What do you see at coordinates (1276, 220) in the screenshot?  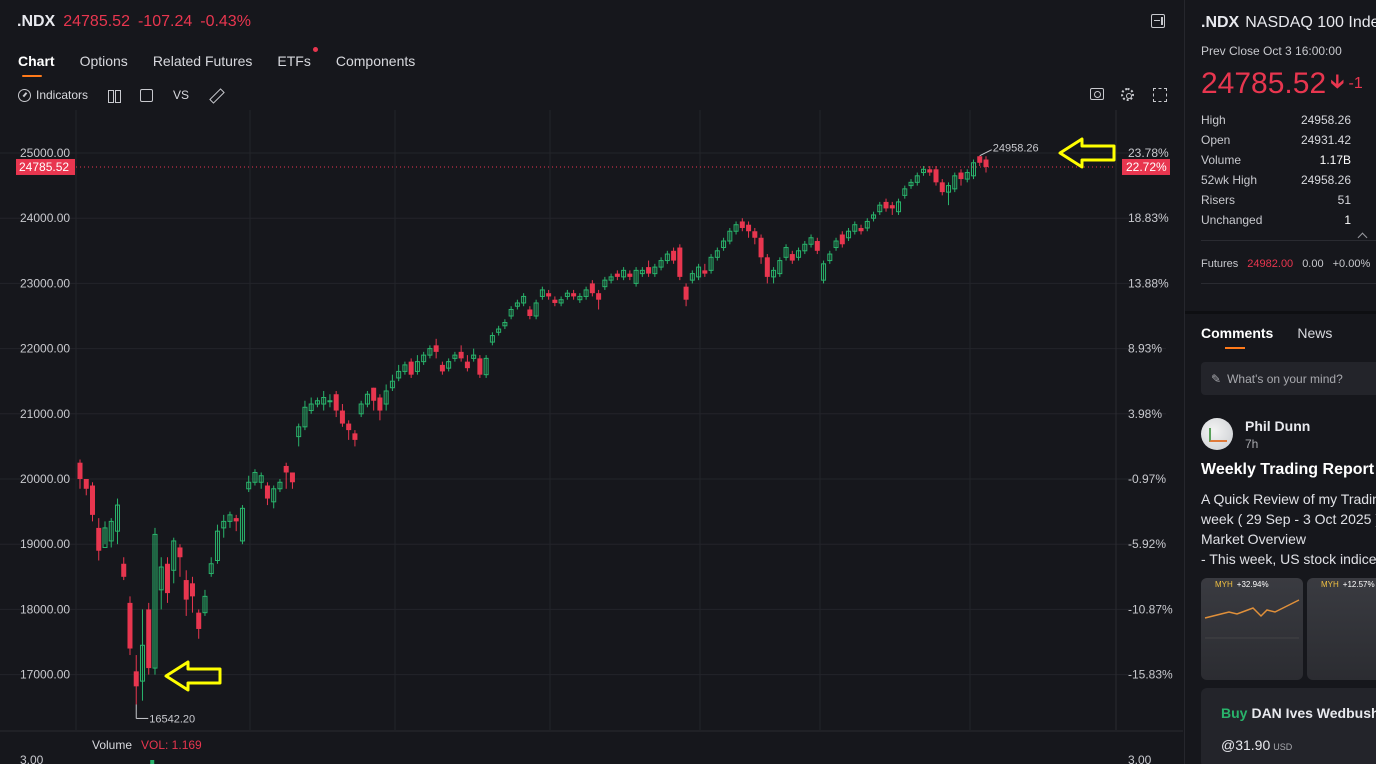 I see `stat-row: Unchanged 1` at bounding box center [1276, 220].